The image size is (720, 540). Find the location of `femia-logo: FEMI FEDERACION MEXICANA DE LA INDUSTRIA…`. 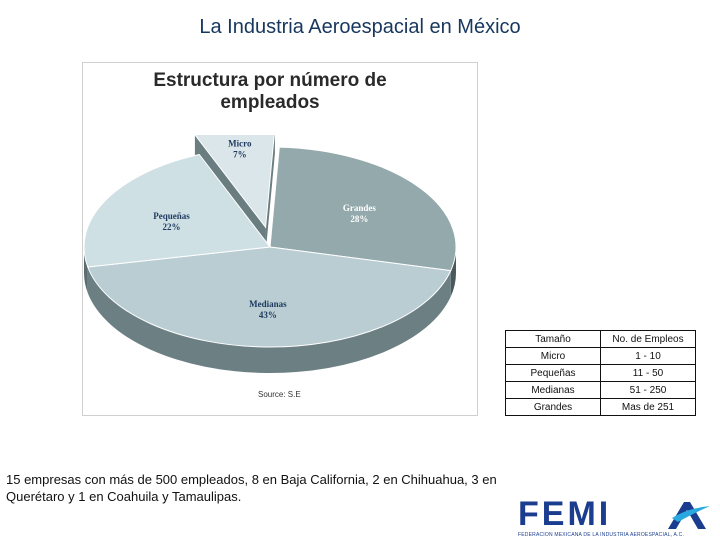

femia-logo: FEMI FEDERACION MEXICANA DE LA INDUSTRIA… is located at coordinates (616, 516).